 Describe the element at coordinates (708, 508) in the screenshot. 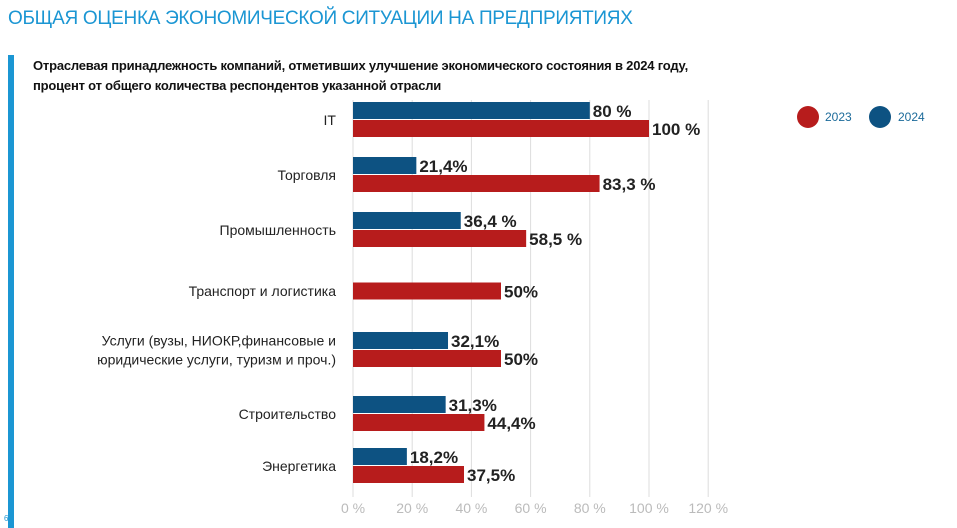

I see `x-tick-label: 120 %` at that location.